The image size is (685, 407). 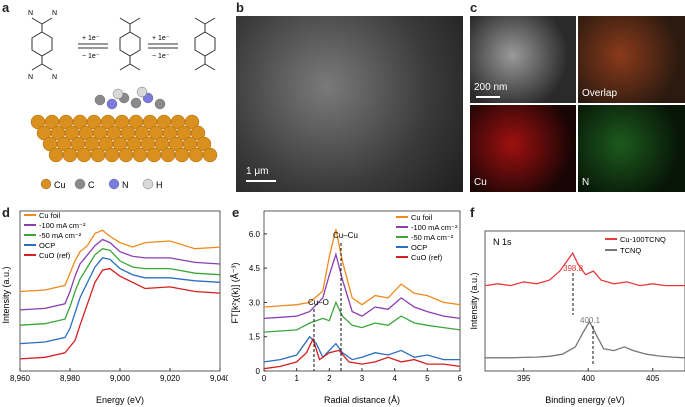 I want to click on chart-f-frame, so click(x=584, y=301).